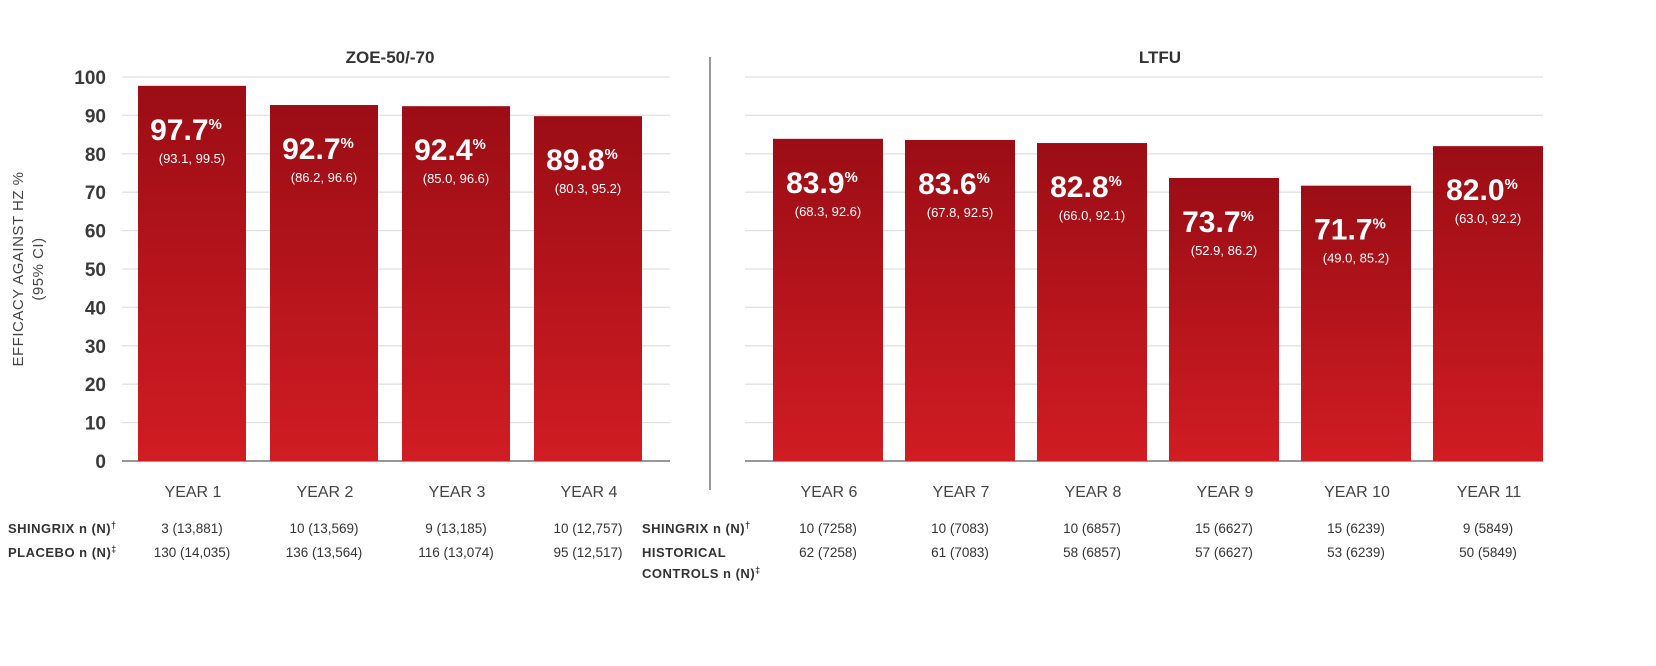  What do you see at coordinates (1224, 528) in the screenshot?
I see `table-cell: 15 (6627)` at bounding box center [1224, 528].